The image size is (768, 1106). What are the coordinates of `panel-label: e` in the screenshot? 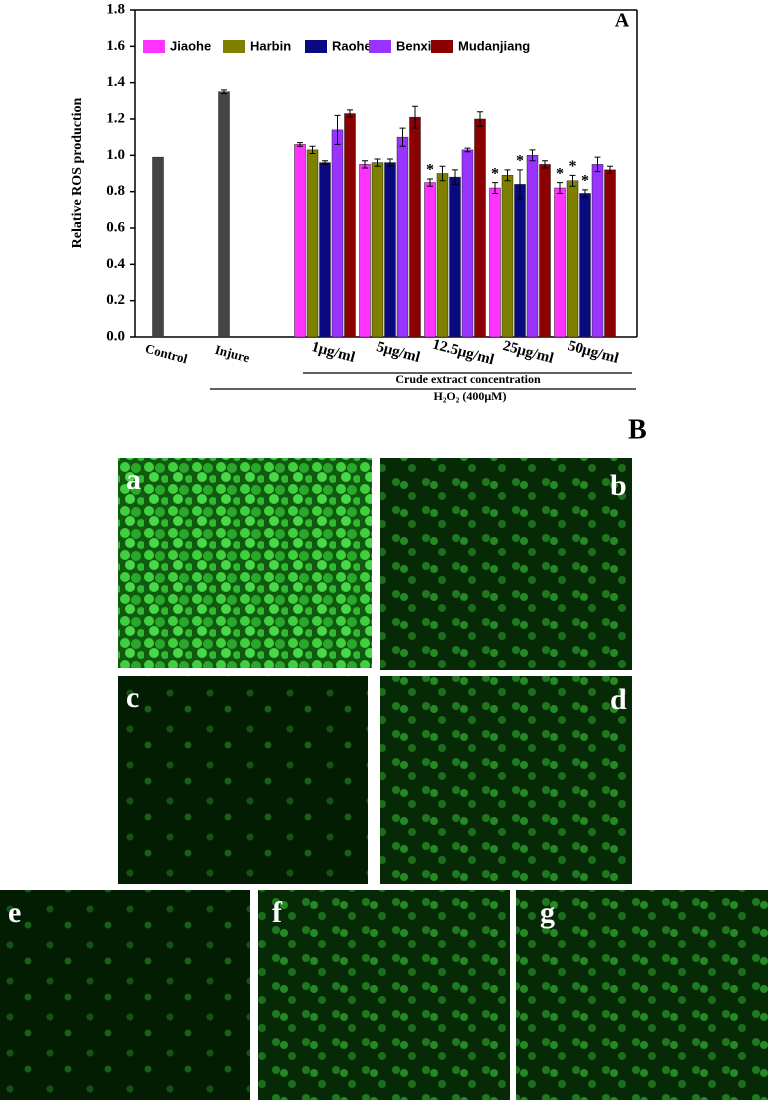 It's located at (14, 912).